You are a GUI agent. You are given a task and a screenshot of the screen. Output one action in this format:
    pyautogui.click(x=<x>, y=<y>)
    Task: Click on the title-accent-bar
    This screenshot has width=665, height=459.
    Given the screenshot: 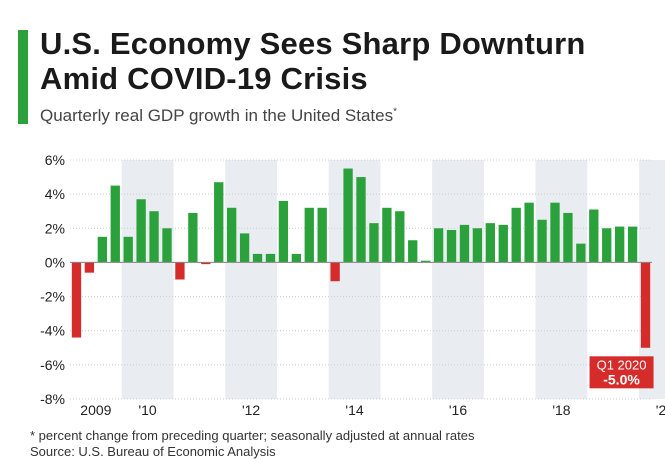 What is the action you would take?
    pyautogui.click(x=23, y=77)
    